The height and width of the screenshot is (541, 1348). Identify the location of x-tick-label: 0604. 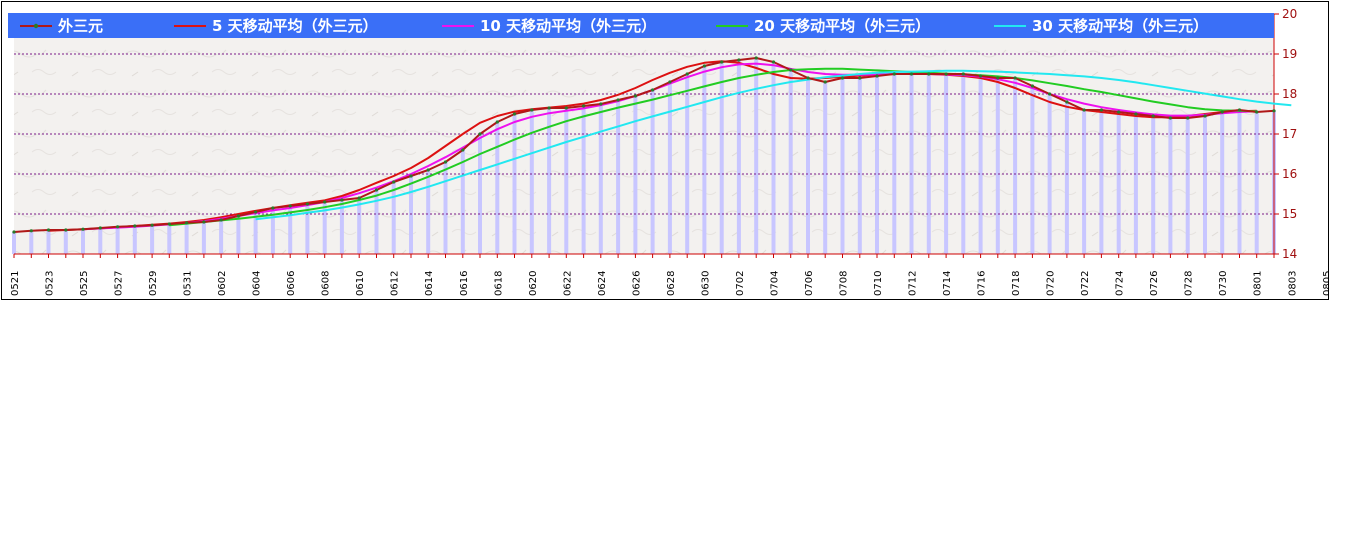
(257, 283).